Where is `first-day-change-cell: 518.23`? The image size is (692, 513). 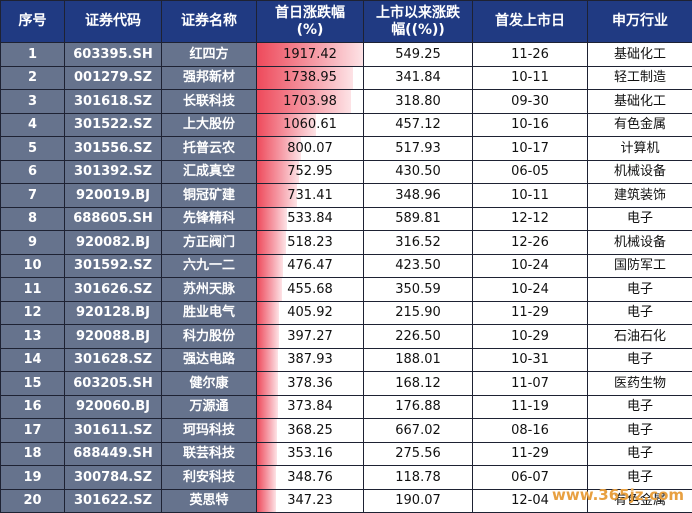
first-day-change-cell: 518.23 is located at coordinates (310, 243).